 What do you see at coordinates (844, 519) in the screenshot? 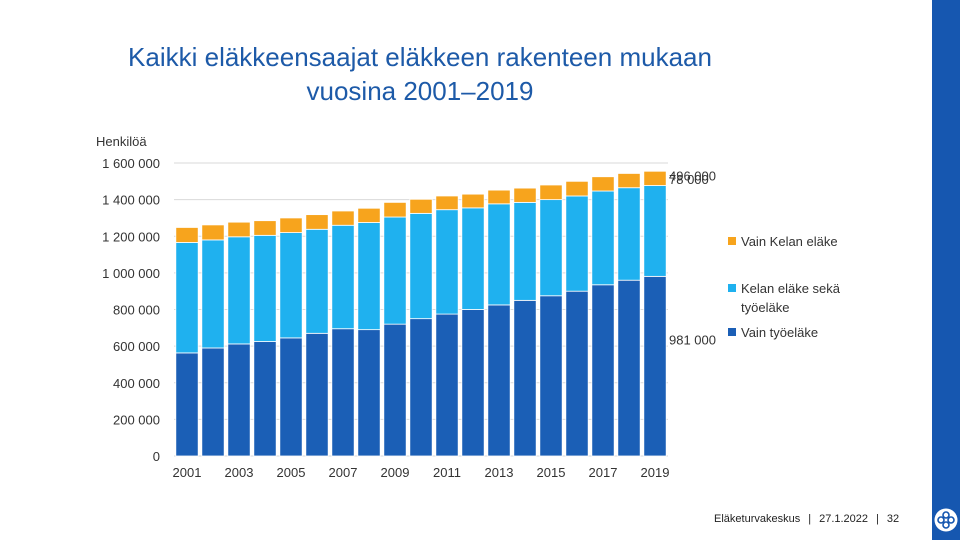
I see `footer-date: 27.1.2022` at bounding box center [844, 519].